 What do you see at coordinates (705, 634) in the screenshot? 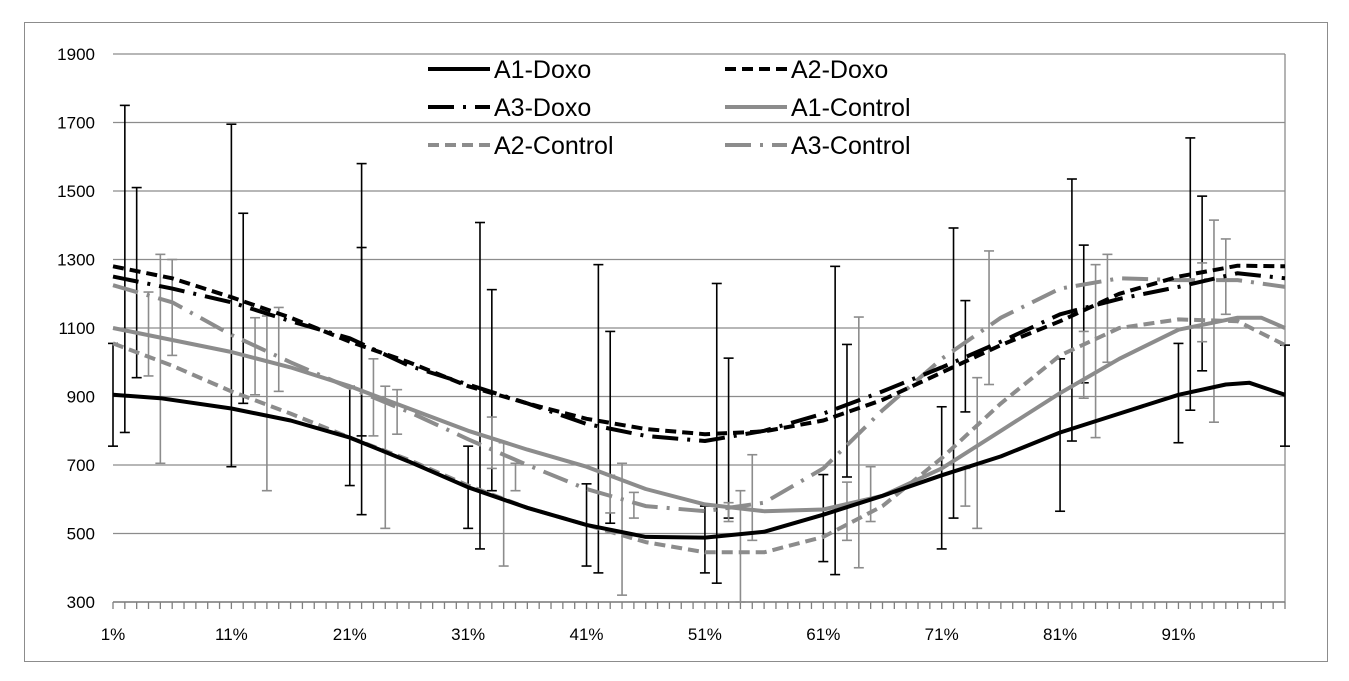
I see `x-tick-label: 51%` at bounding box center [705, 634].